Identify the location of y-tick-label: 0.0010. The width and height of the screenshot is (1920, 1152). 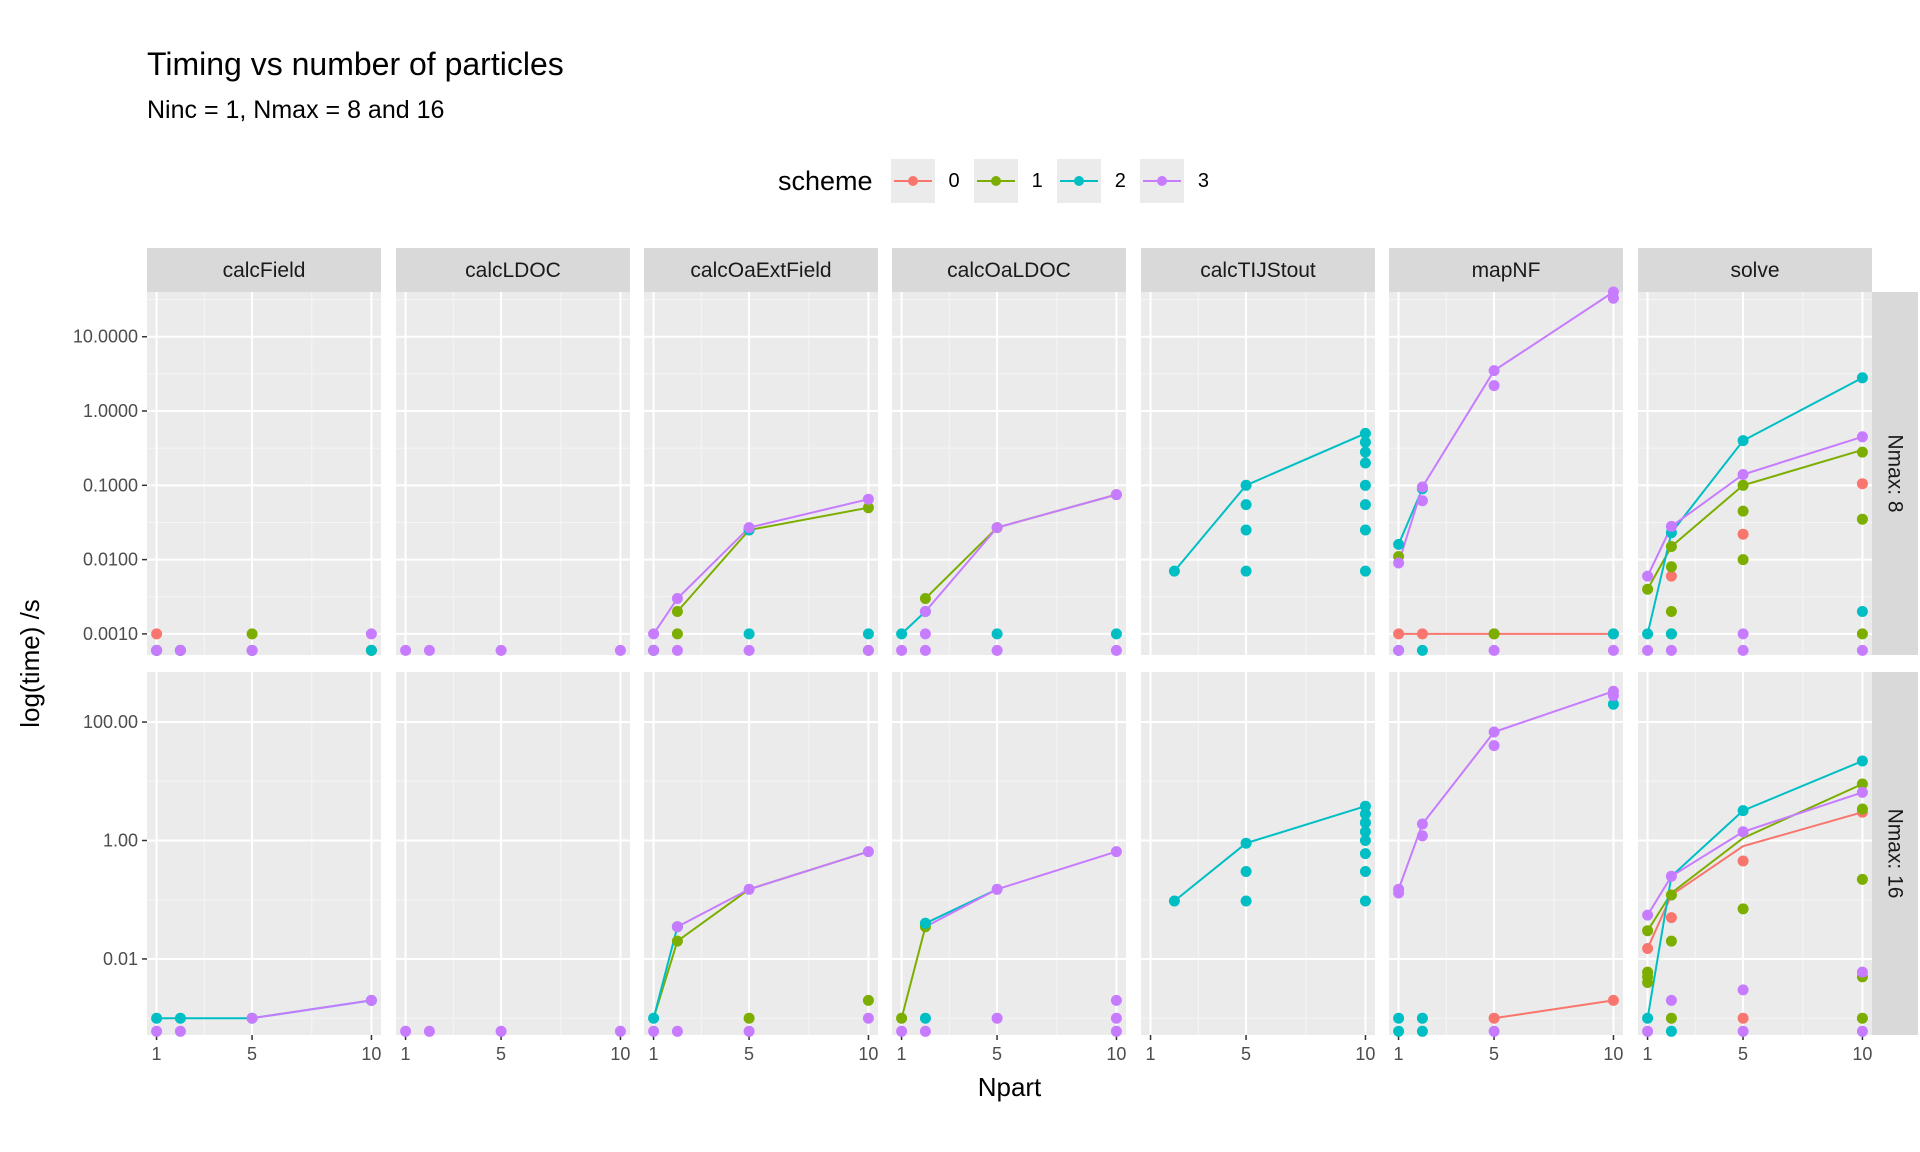
(110, 634).